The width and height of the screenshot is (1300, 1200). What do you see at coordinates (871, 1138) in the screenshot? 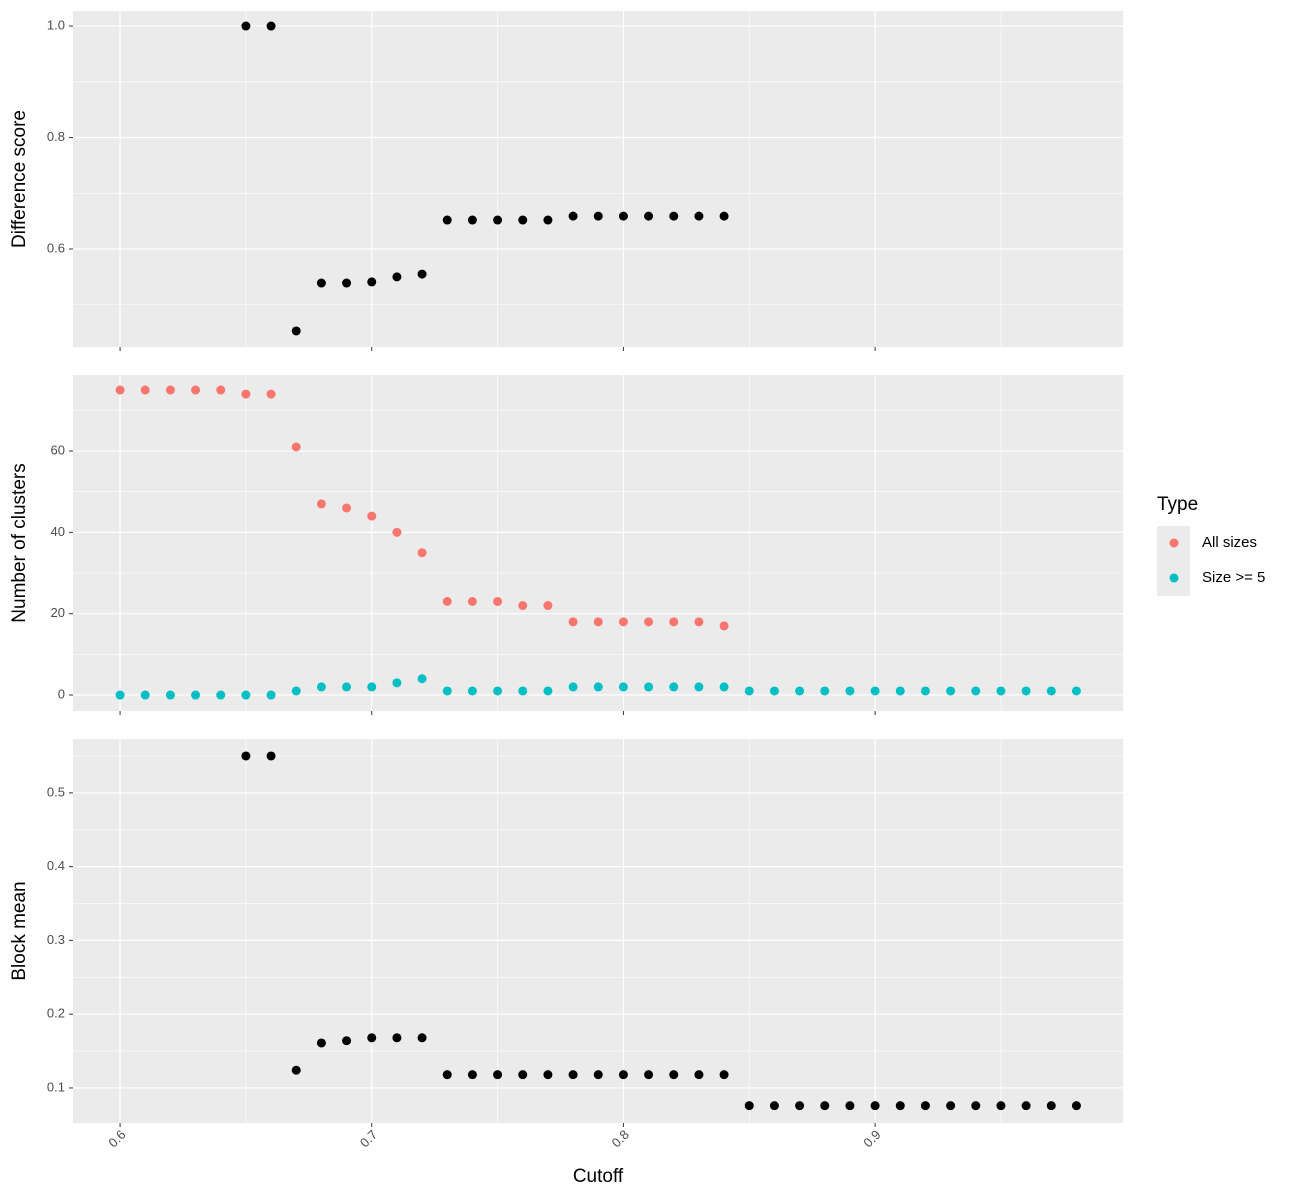
I see `x-tick-label: 0.9` at bounding box center [871, 1138].